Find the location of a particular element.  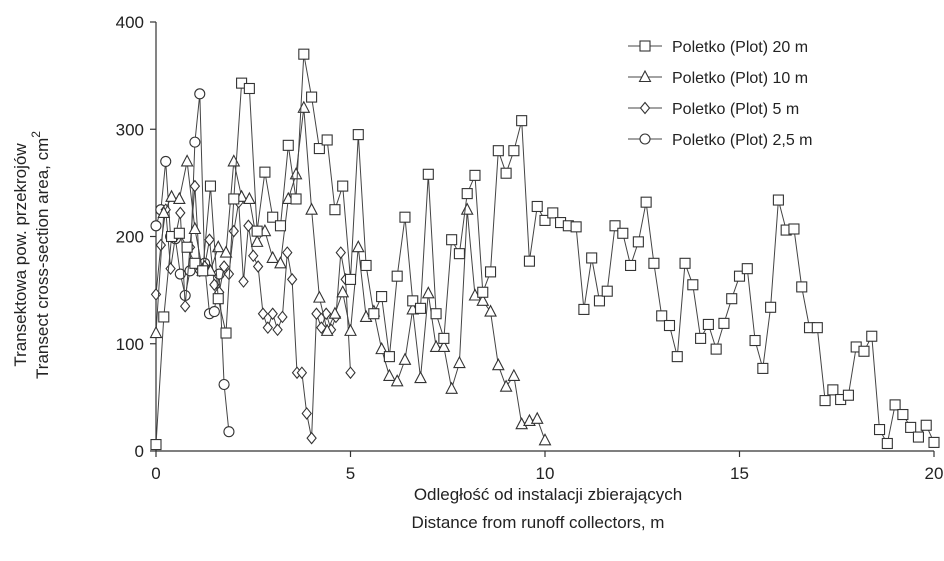

y-tick-label: 100 is located at coordinates (130, 344).